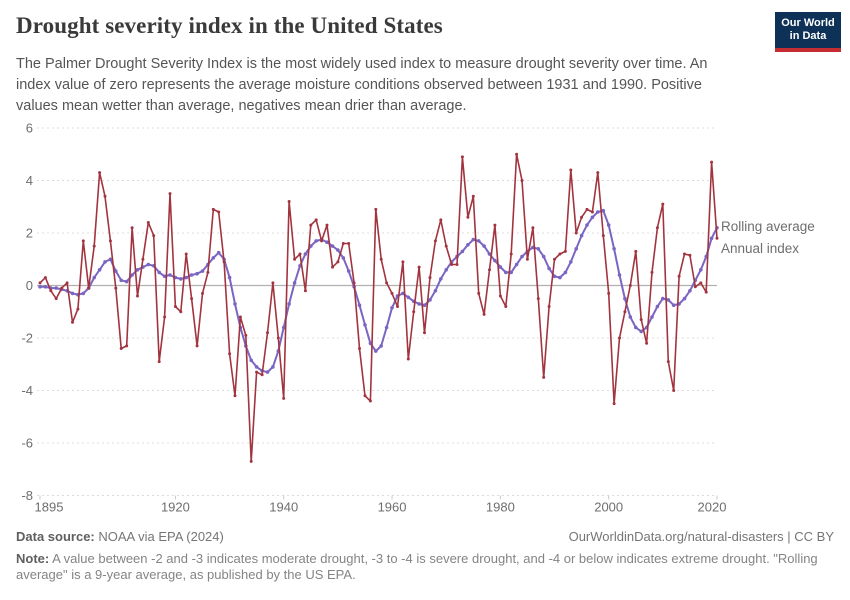 The width and height of the screenshot is (850, 600). What do you see at coordinates (636, 327) in the screenshot?
I see `data-point-2005` at bounding box center [636, 327].